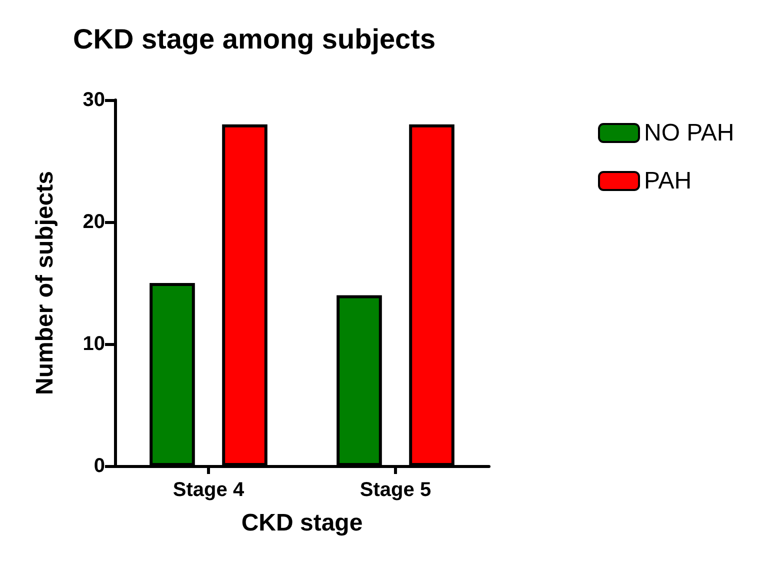 Image resolution: width=768 pixels, height=574 pixels. I want to click on y-axis-title: Number of subjects, so click(45, 283).